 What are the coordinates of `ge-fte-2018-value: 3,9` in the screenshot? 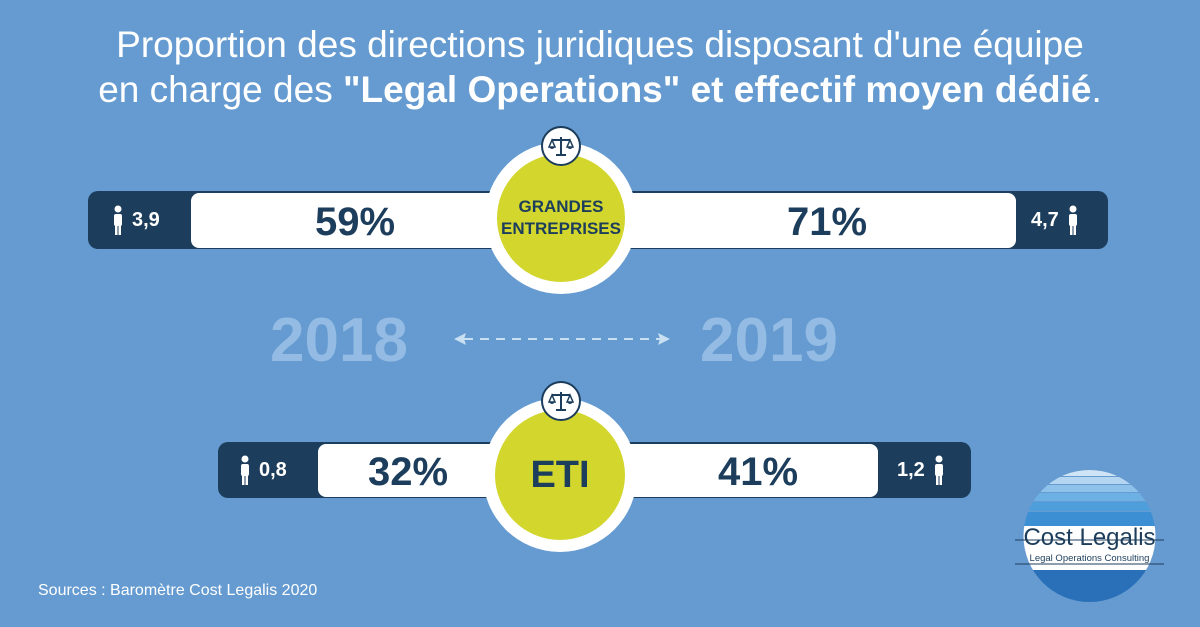 It's located at (146, 219).